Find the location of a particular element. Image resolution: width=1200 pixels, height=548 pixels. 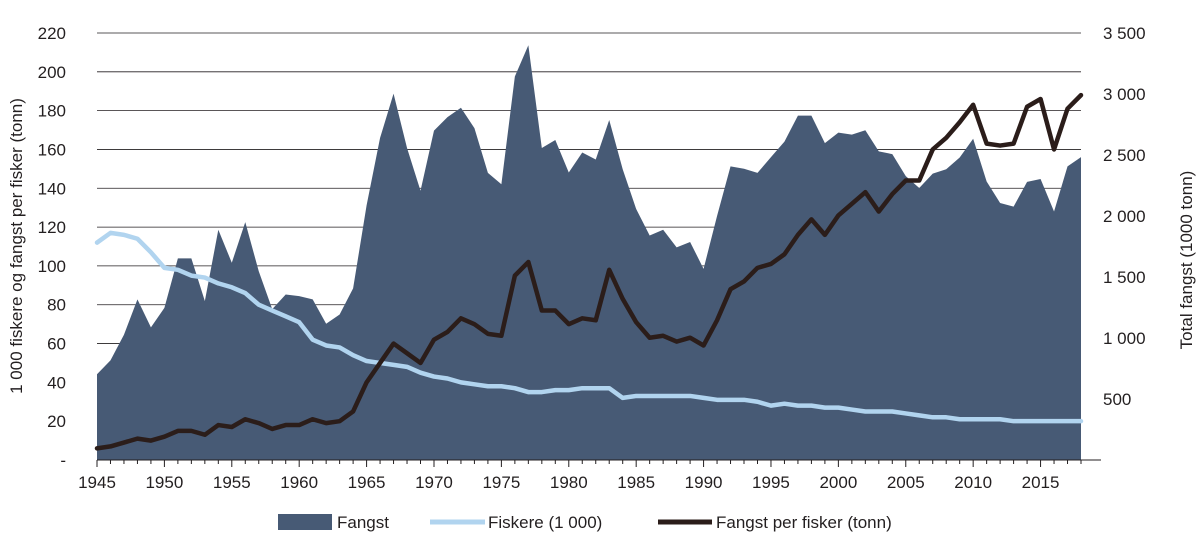

y-left-tick-label: 220 is located at coordinates (52, 33).